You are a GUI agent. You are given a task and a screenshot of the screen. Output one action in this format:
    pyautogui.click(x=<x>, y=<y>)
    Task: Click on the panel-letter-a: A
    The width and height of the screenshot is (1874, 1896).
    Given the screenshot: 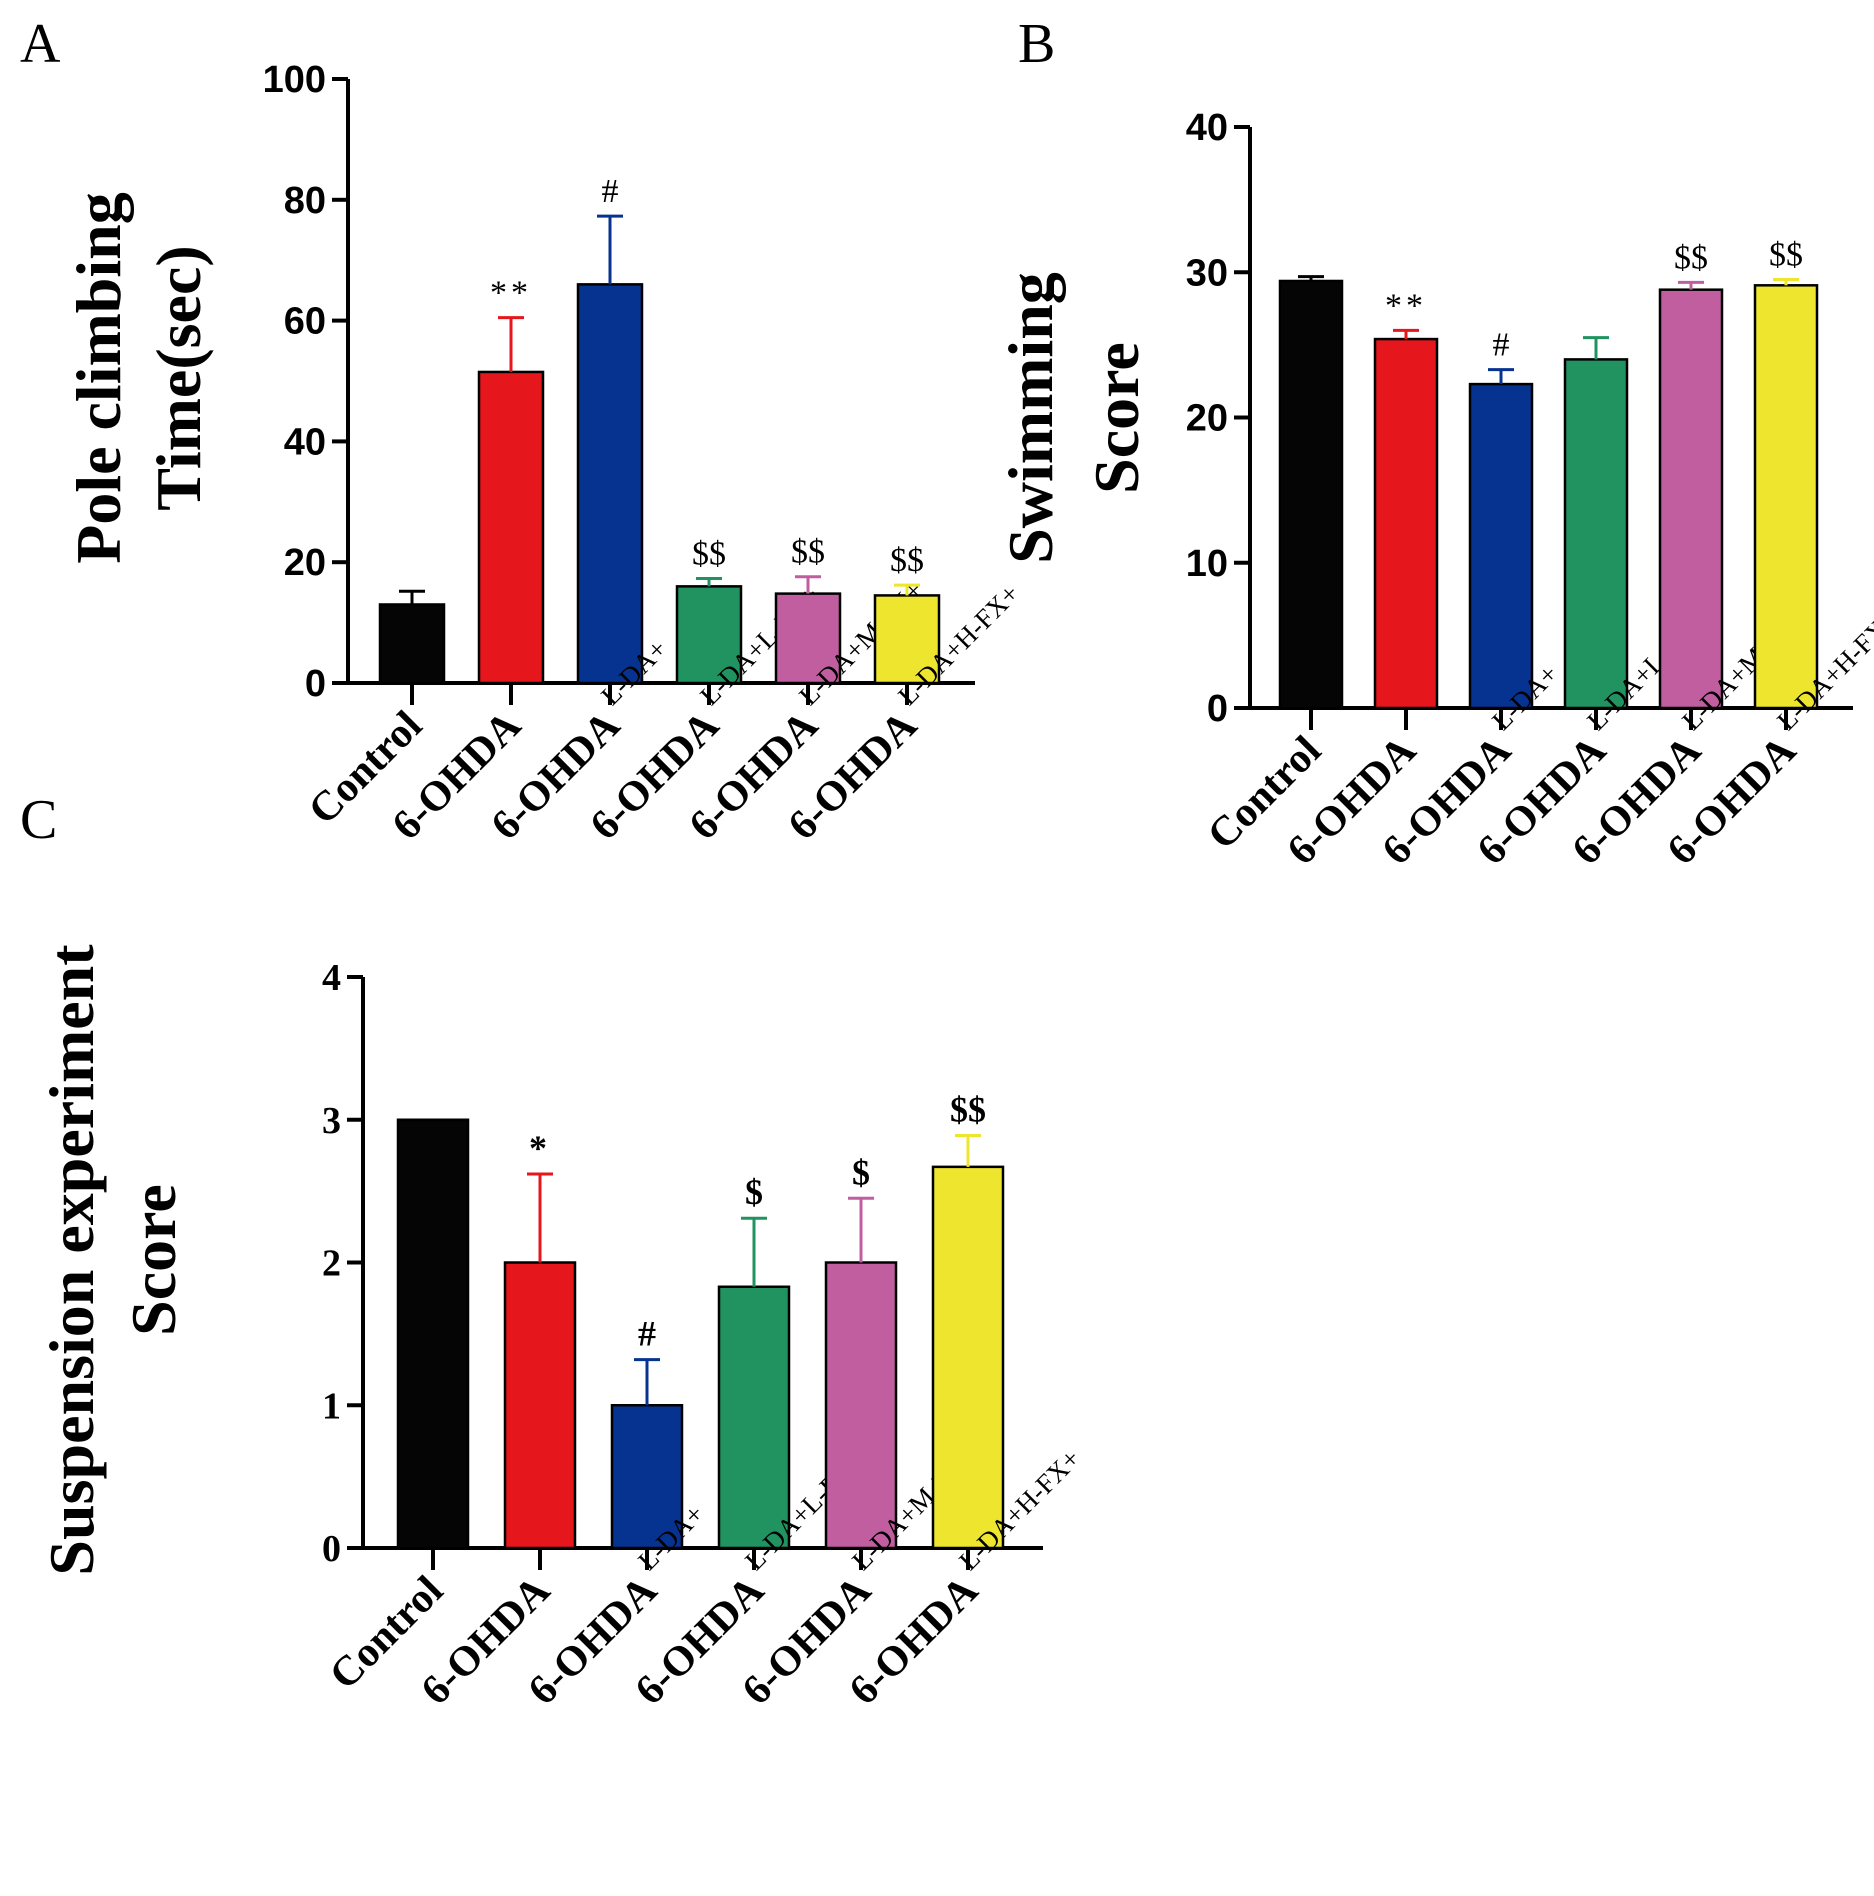 What is the action you would take?
    pyautogui.click(x=40, y=44)
    